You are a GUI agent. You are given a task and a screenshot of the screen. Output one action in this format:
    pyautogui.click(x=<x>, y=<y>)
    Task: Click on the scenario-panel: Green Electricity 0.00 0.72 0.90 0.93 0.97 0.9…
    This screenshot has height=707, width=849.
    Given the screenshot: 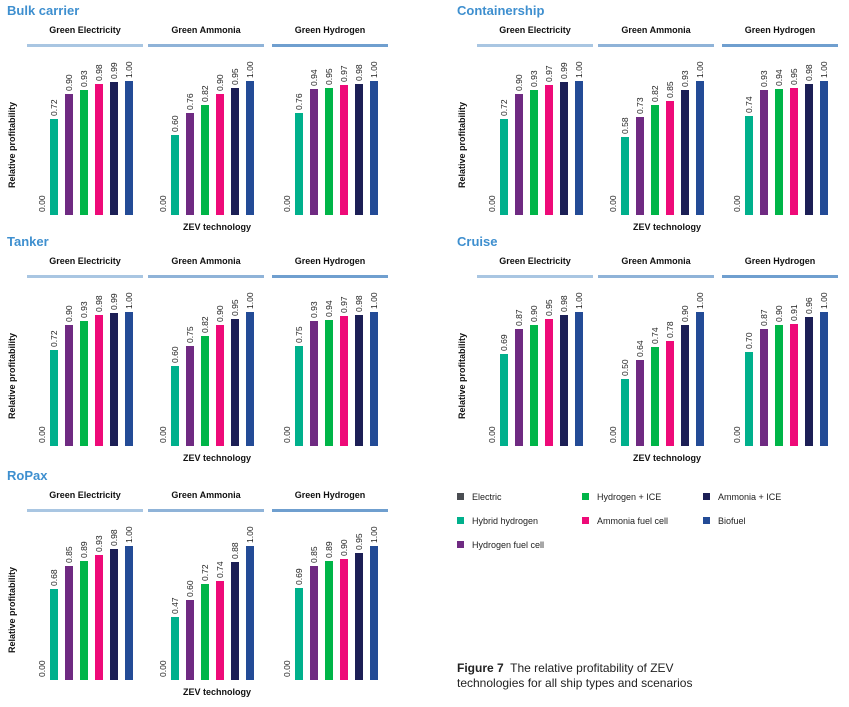 What is the action you would take?
    pyautogui.click(x=535, y=125)
    